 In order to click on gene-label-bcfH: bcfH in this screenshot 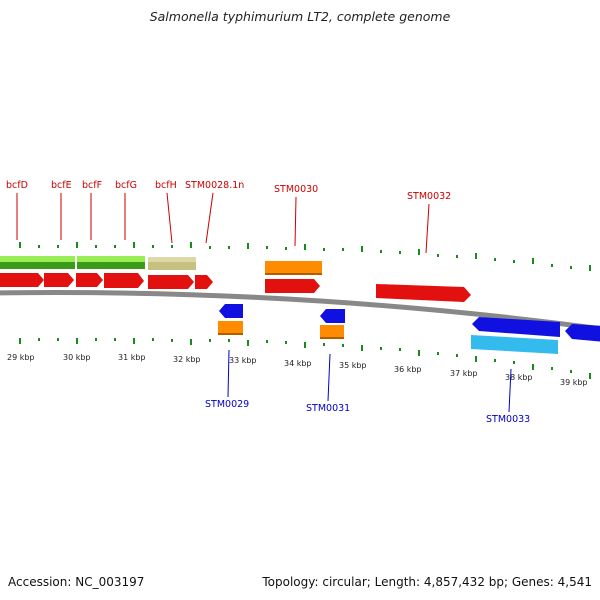, I will do `click(166, 185)`.